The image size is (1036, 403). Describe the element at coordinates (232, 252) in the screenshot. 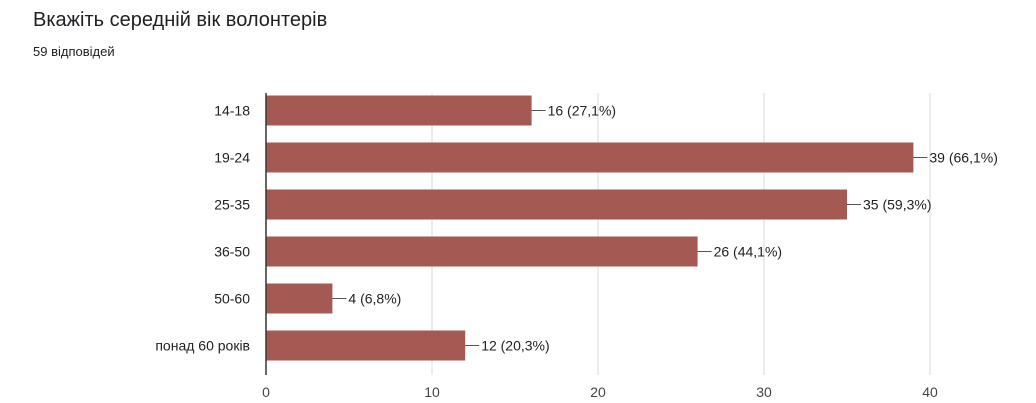

I see `category-label: 36-50` at that location.